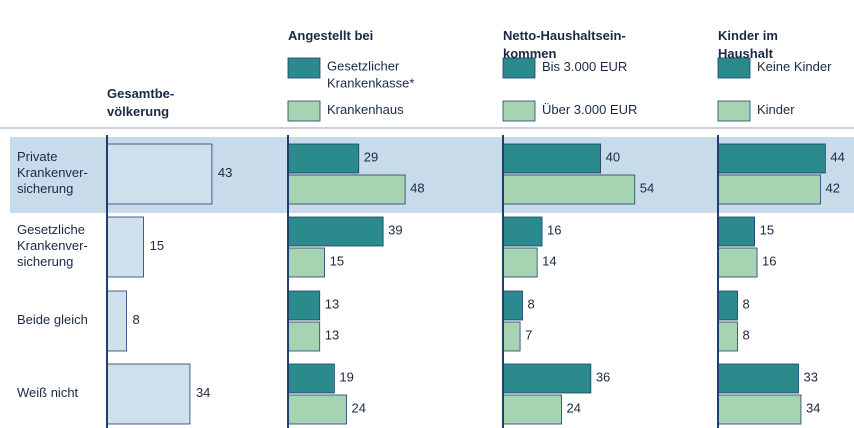 This screenshot has width=854, height=428. Describe the element at coordinates (832, 188) in the screenshot. I see `value-label: 42` at that location.